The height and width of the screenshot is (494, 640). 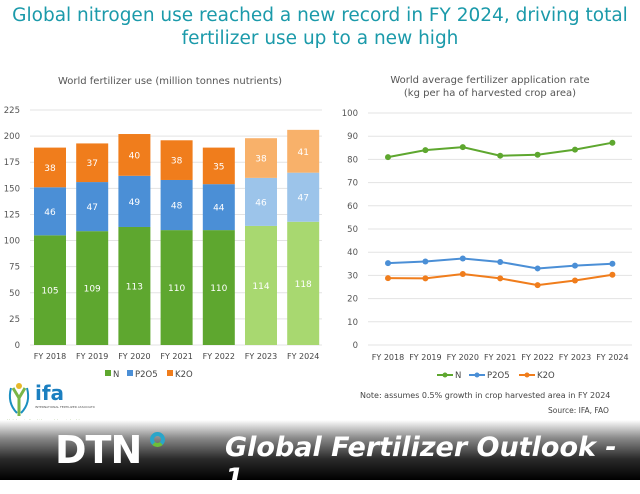 I want to click on data-label: 49, so click(x=135, y=203).